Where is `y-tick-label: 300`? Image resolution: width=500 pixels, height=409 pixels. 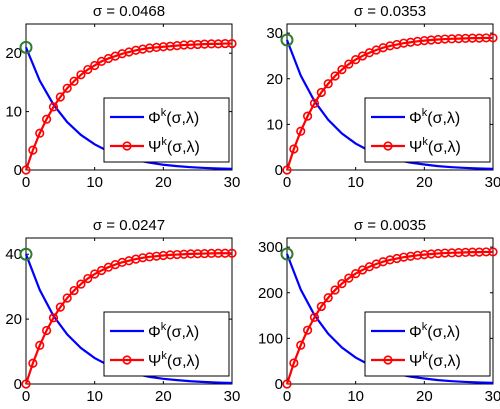 y-tick-label: 300 is located at coordinates (270, 247).